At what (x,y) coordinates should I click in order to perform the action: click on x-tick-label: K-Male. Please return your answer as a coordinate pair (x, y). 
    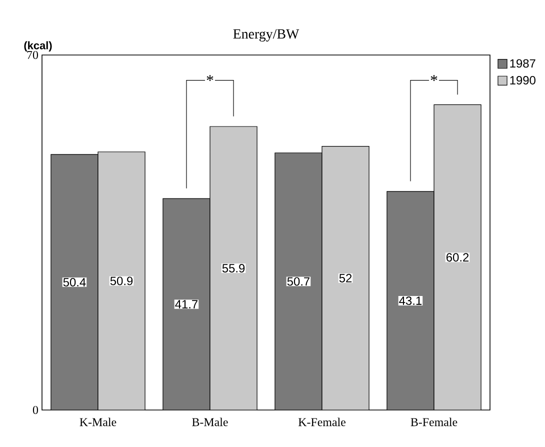
    Looking at the image, I should click on (98, 422).